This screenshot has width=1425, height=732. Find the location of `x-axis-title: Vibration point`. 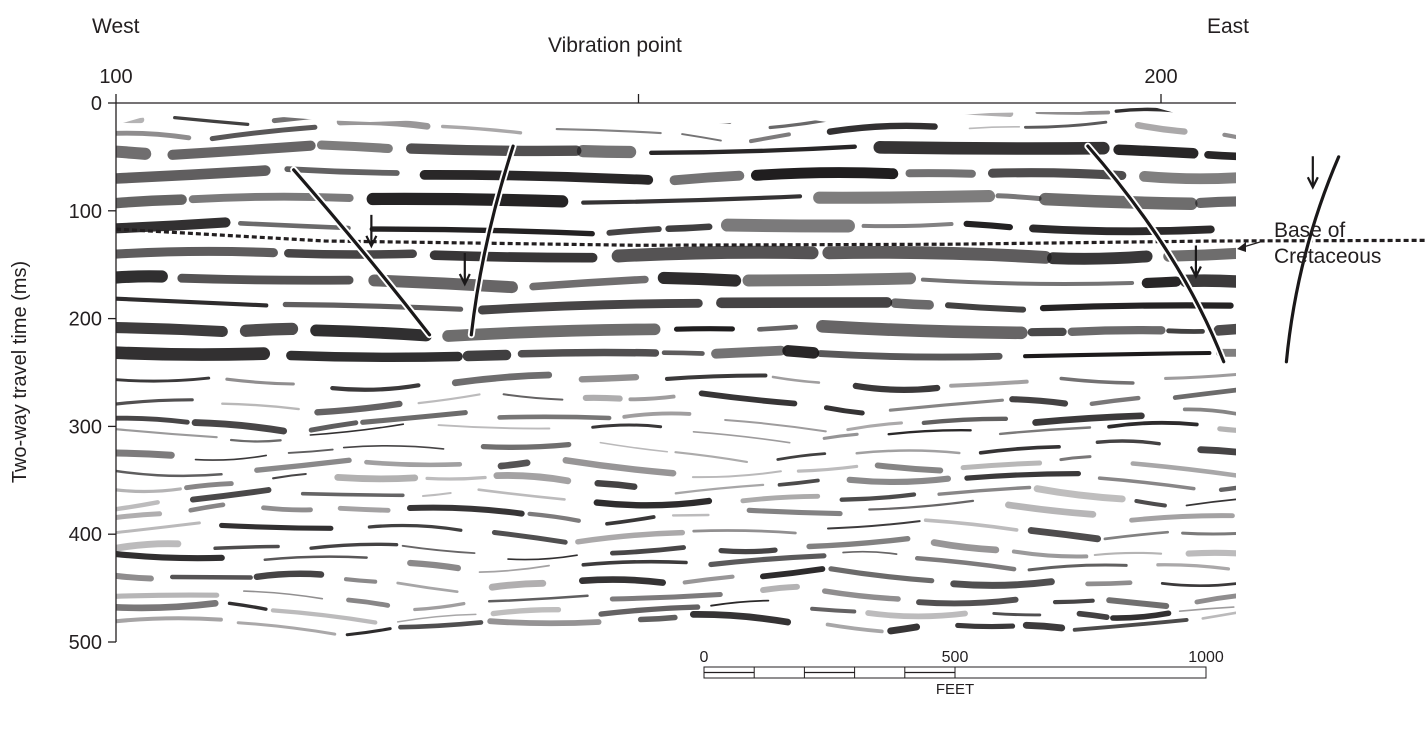

x-axis-title: Vibration point is located at coordinates (615, 45).